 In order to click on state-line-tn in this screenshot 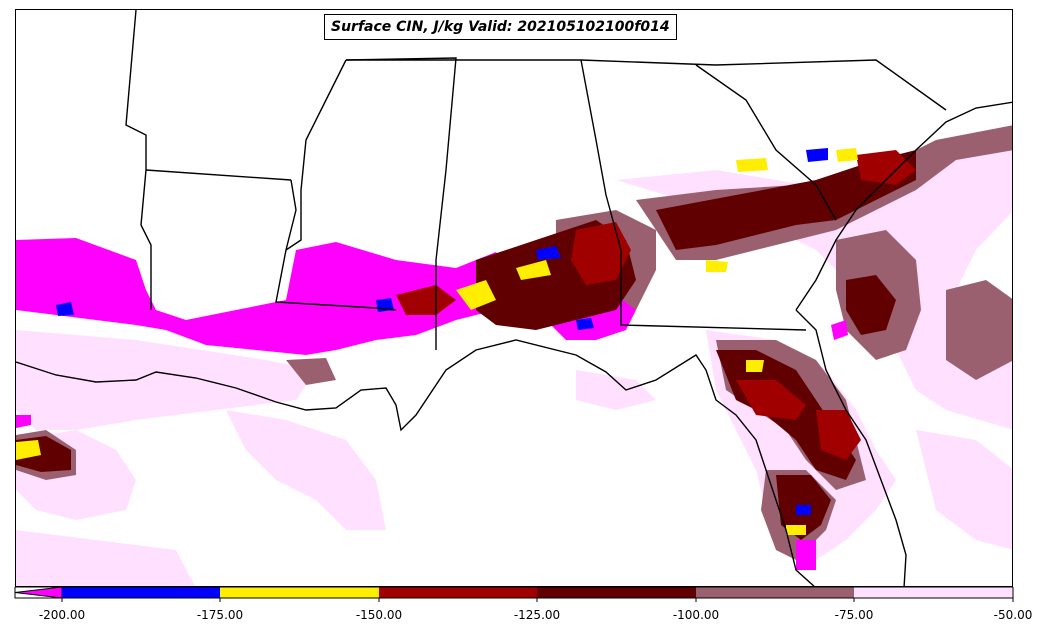, I will do `click(531, 62)`.